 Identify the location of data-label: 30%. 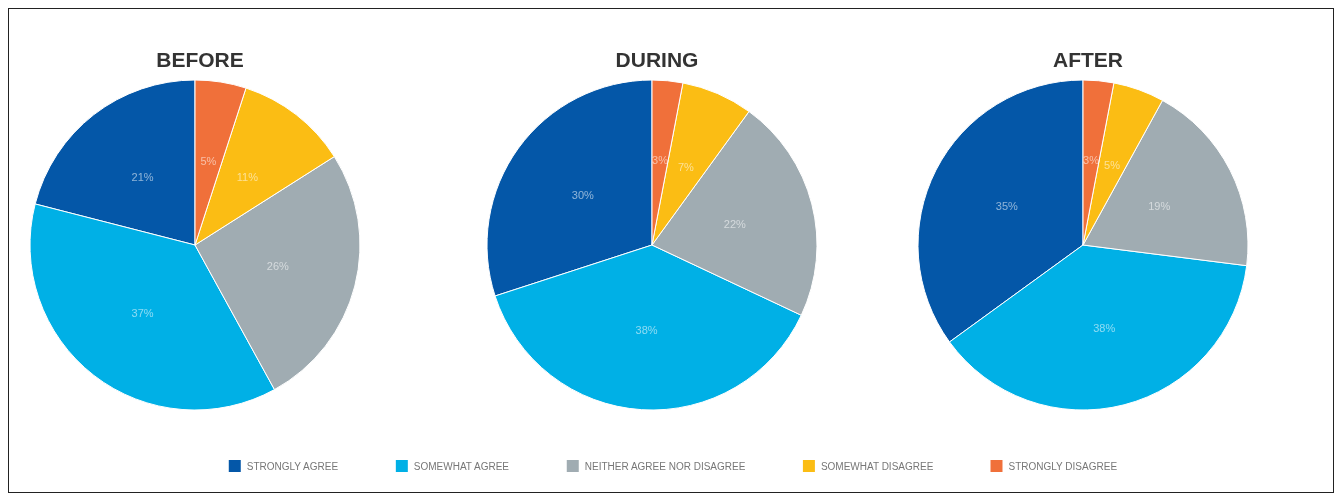
(583, 194).